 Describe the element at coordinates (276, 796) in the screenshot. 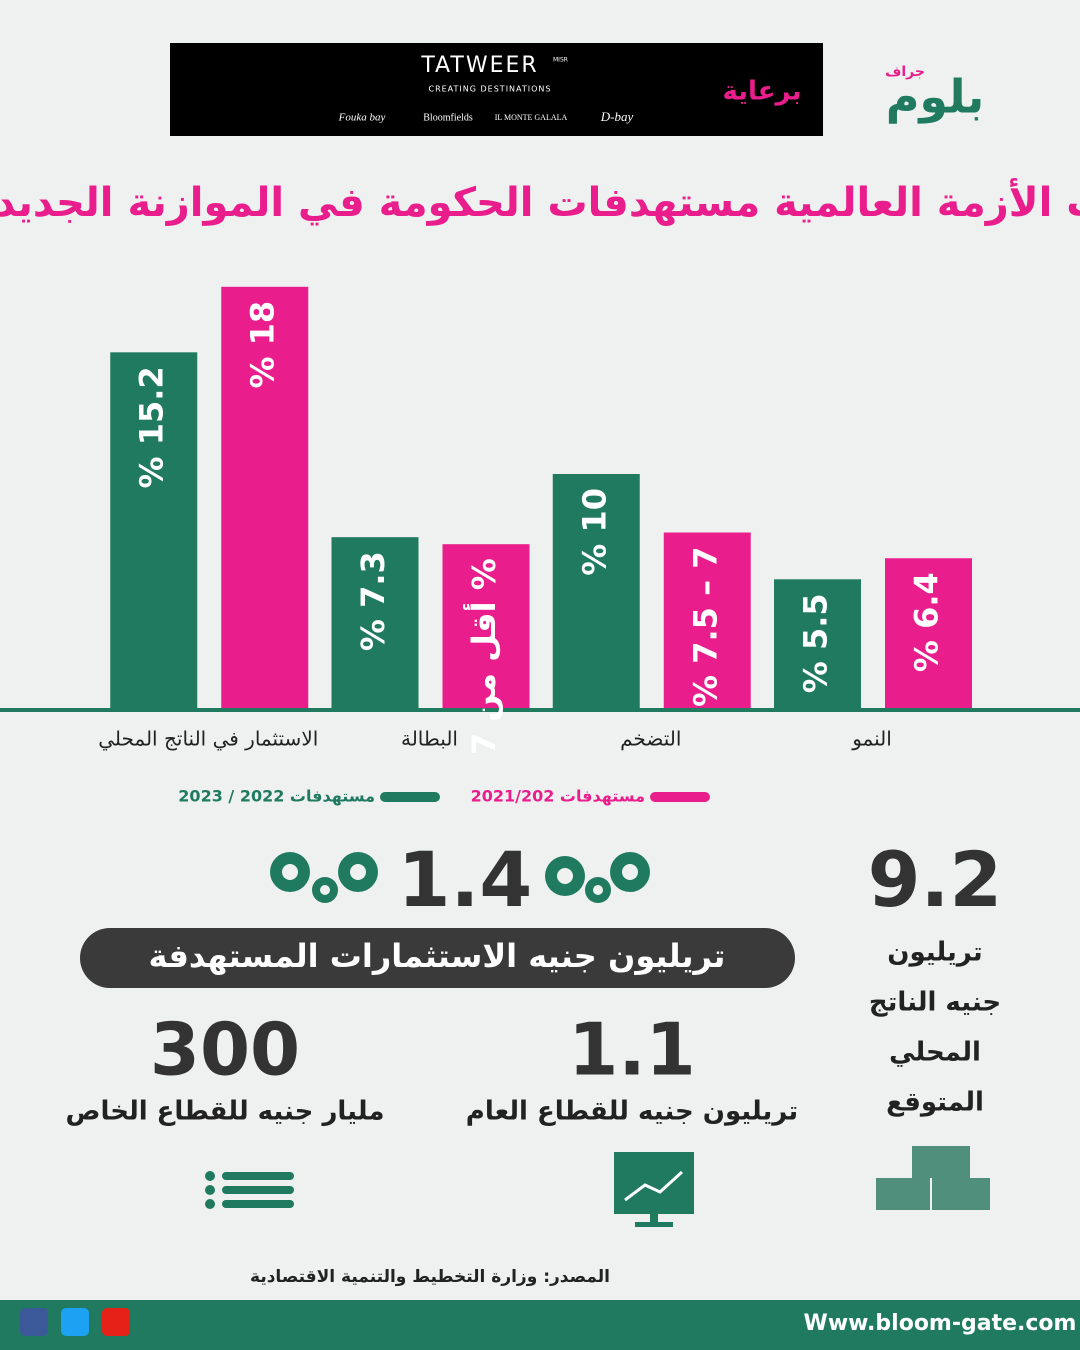

I see `legend-label: مستهدفات 2022 / 2023` at that location.